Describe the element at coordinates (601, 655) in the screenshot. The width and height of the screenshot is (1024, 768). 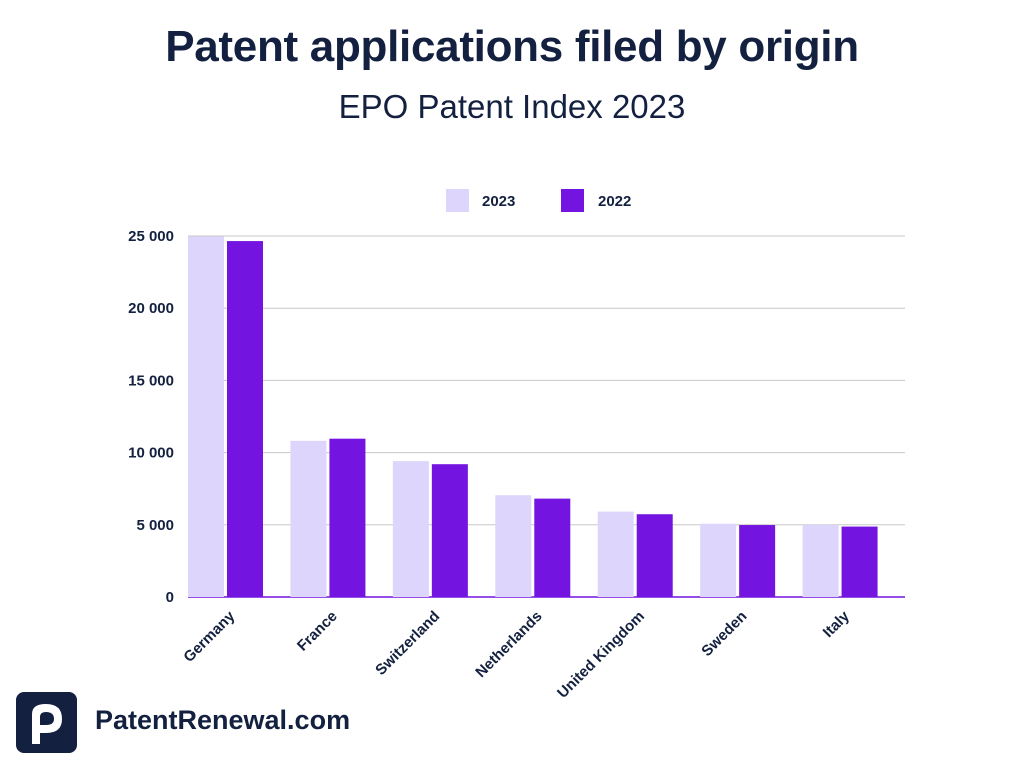
I see `x-category-label: United Kingdom` at that location.